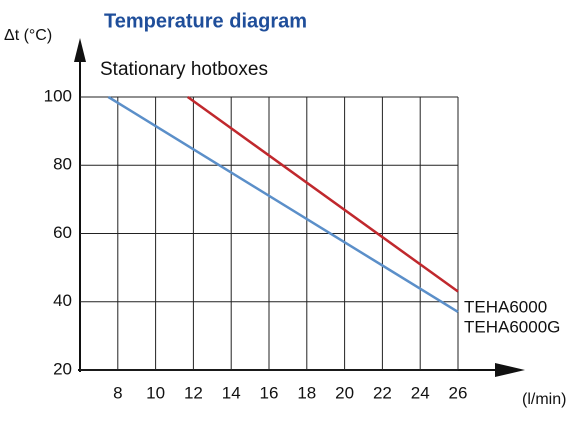 This screenshot has width=587, height=430. Describe the element at coordinates (512, 326) in the screenshot. I see `series-label: TEHA6000G` at that location.